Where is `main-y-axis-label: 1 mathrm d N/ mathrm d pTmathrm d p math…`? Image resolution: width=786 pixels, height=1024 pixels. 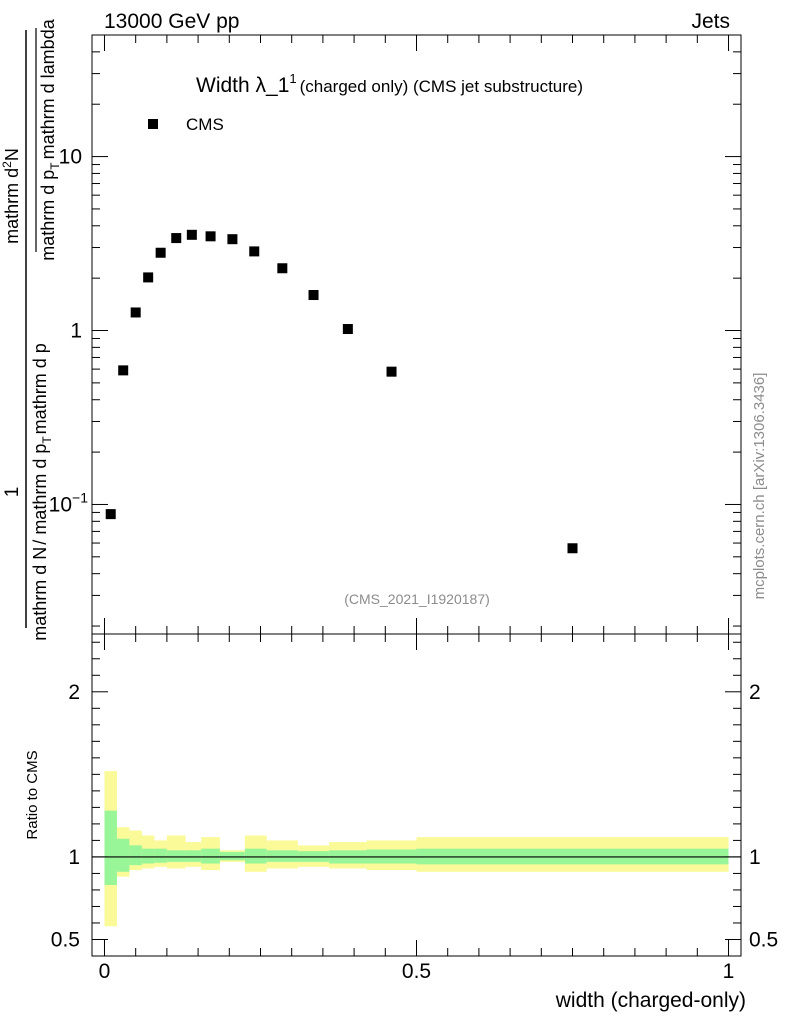
main-y-axis-label: 1 mathrm d N/ mathrm d pTmathrm d p math… is located at coordinates (31, 329).